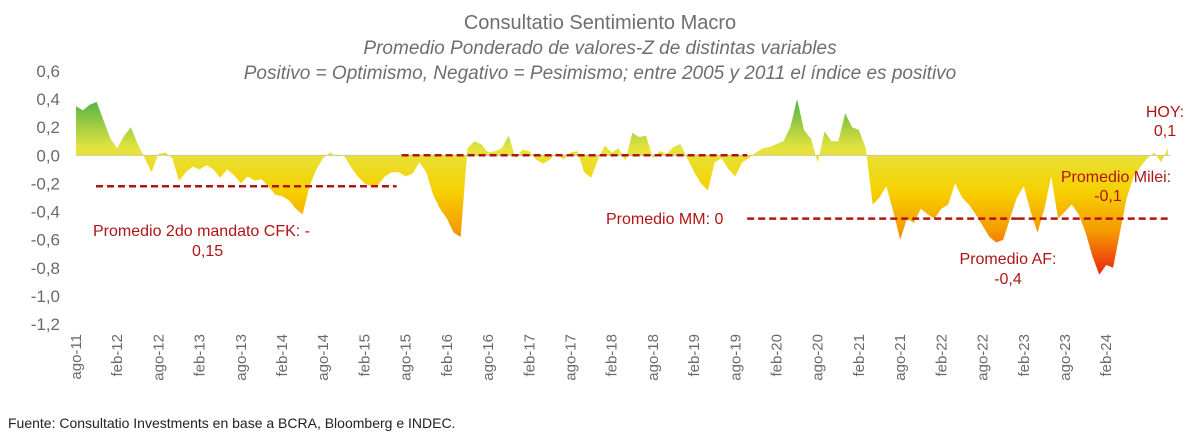 This screenshot has height=443, width=1200. Describe the element at coordinates (1116, 187) in the screenshot. I see `annotation-milei: Promedio Milei: -0,1` at that location.